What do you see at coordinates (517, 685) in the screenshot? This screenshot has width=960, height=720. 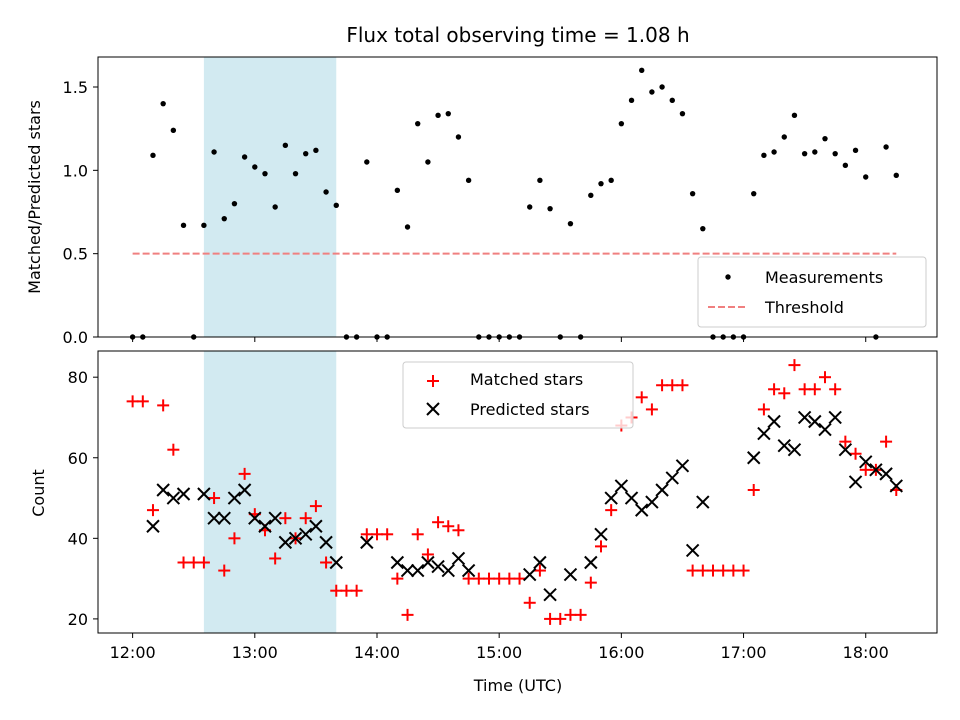 I see `x-axis-label: Time (UTC)` at bounding box center [517, 685].